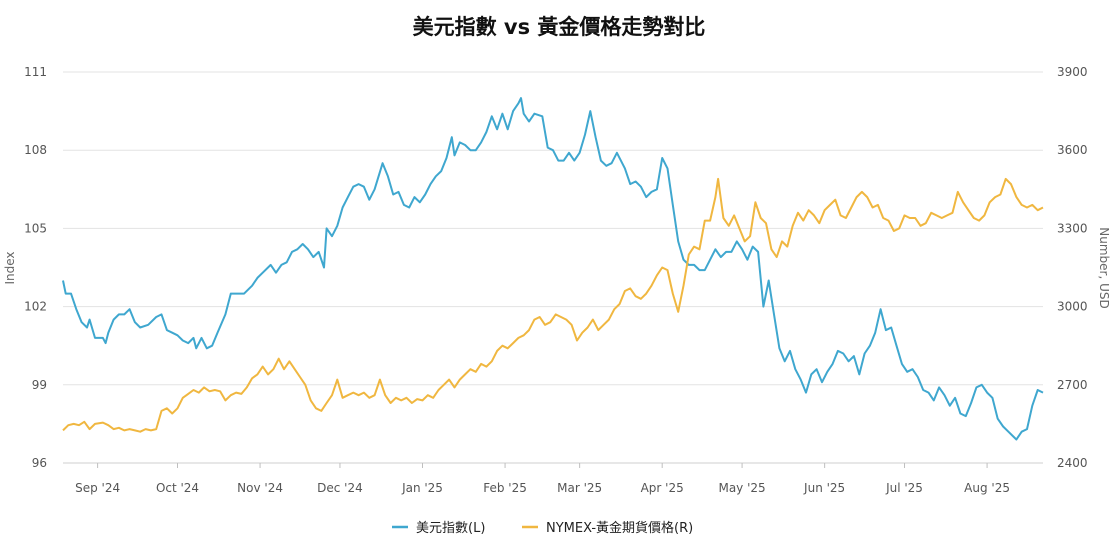 The image size is (1118, 538). I want to click on x-tick-label: Nov '24, so click(260, 488).